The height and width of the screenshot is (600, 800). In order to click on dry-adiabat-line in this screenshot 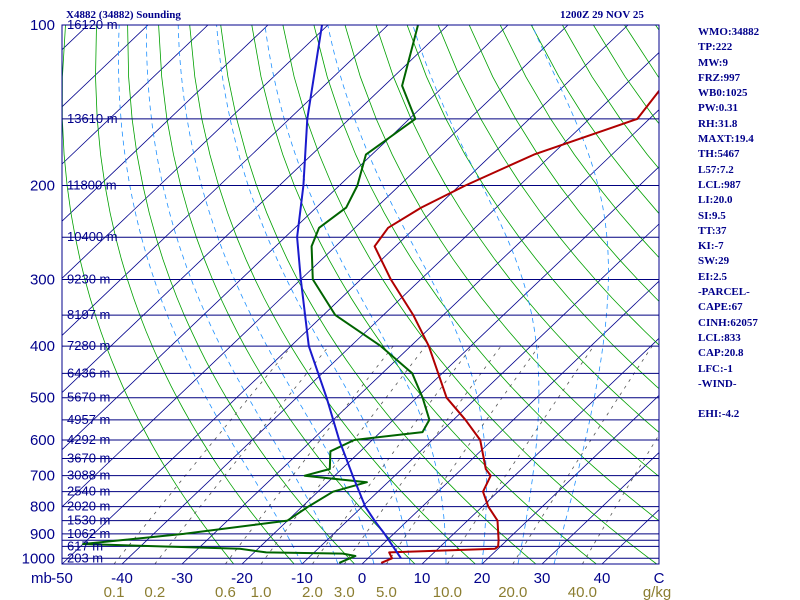, I will do `click(563, 163)`.